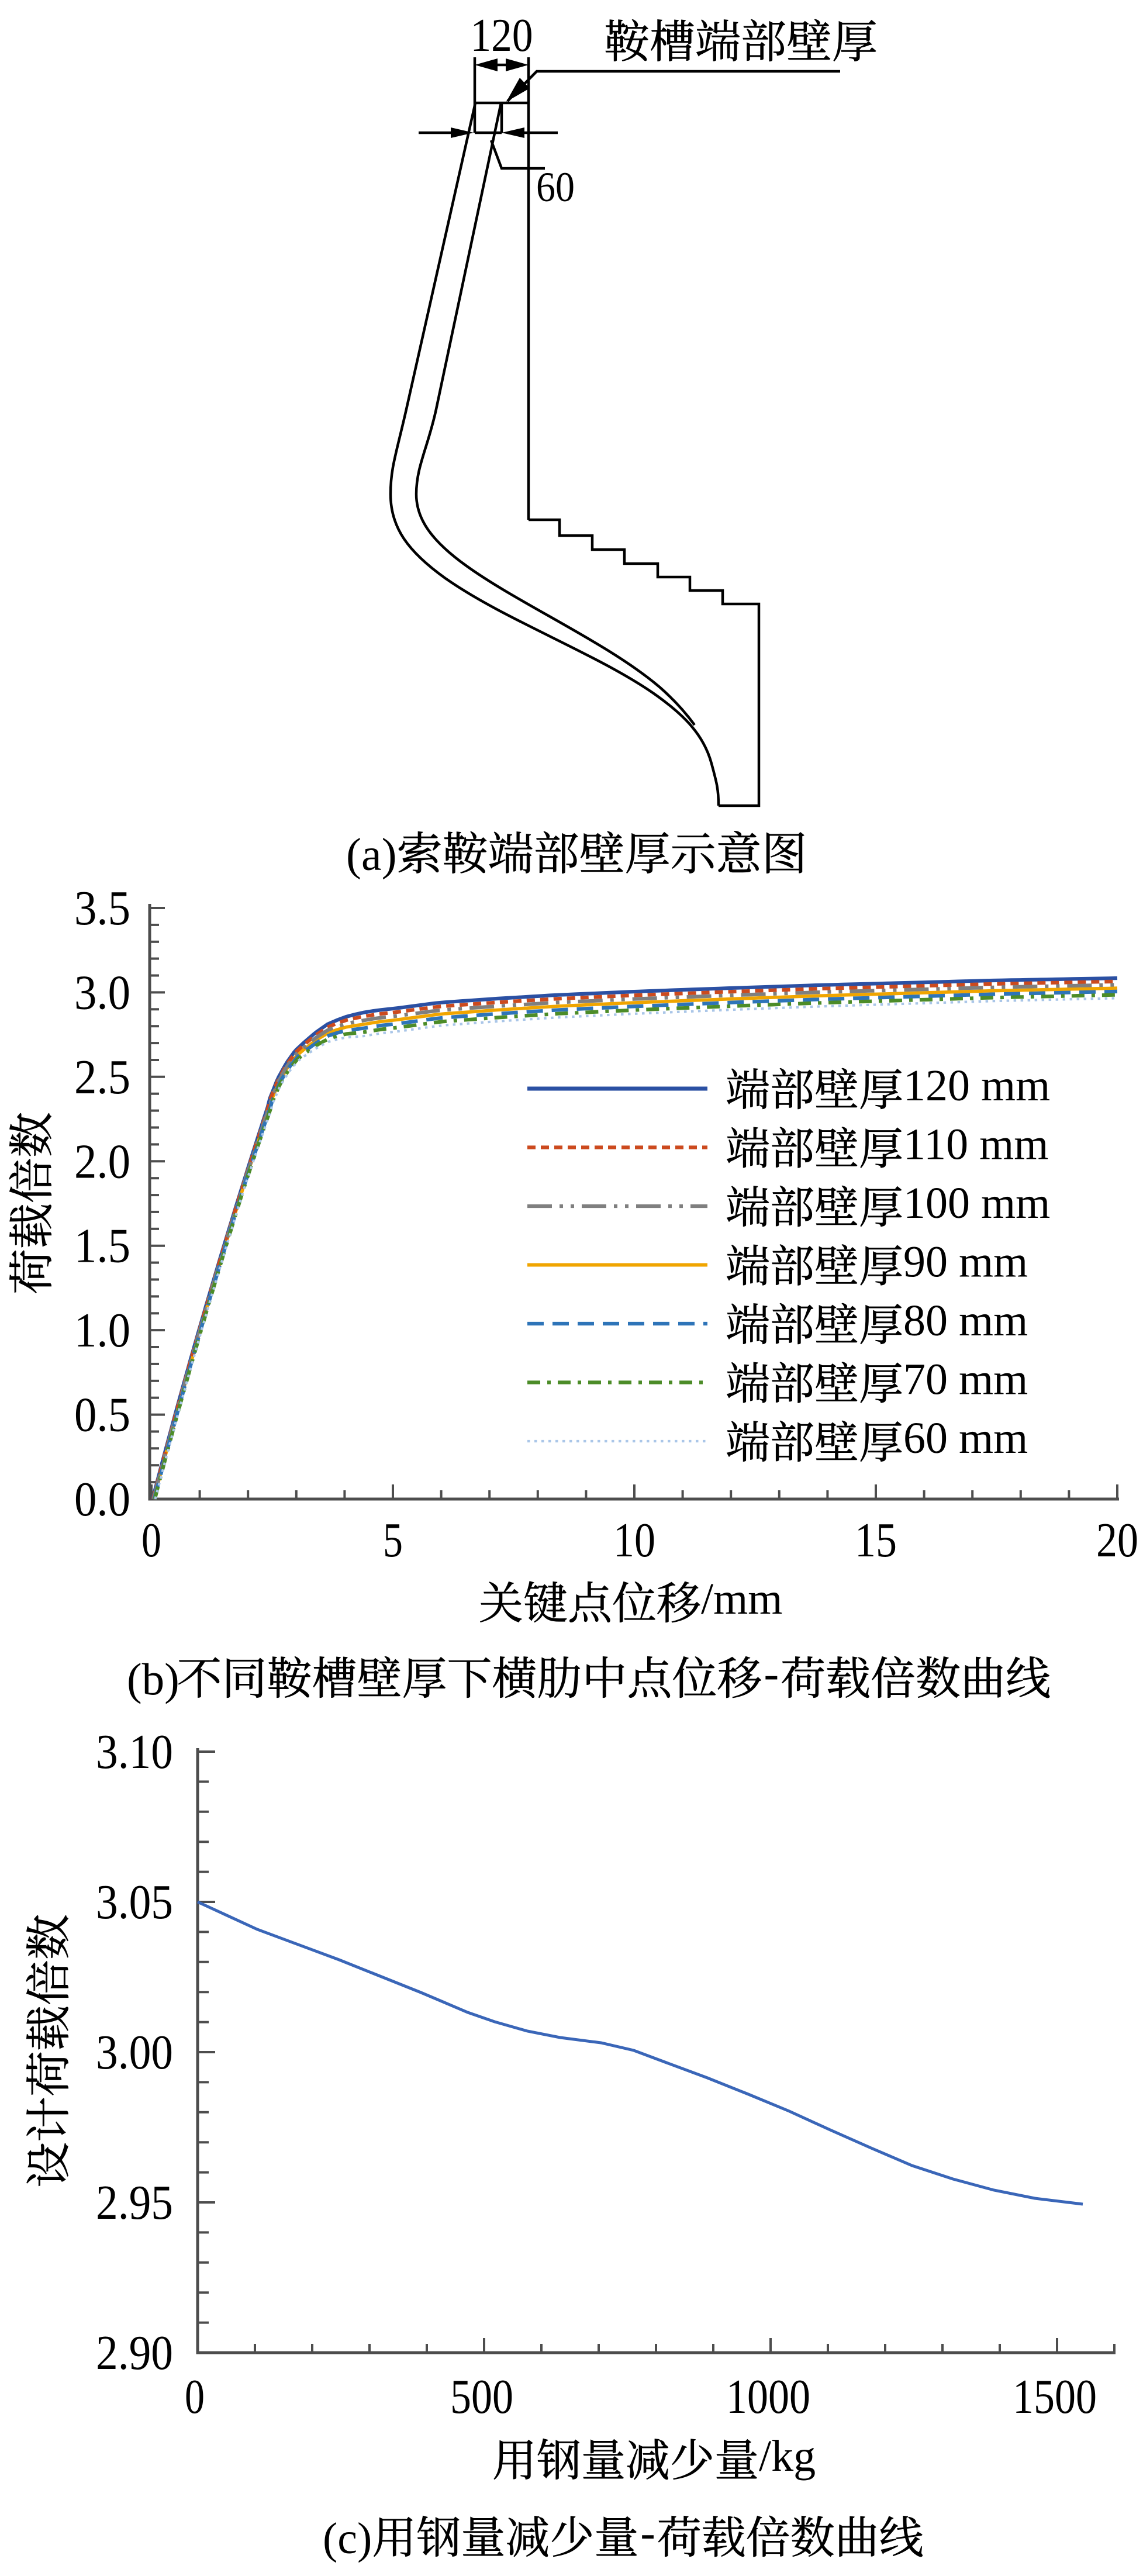  Describe the element at coordinates (393, 1540) in the screenshot. I see `svg-text: 5` at that location.